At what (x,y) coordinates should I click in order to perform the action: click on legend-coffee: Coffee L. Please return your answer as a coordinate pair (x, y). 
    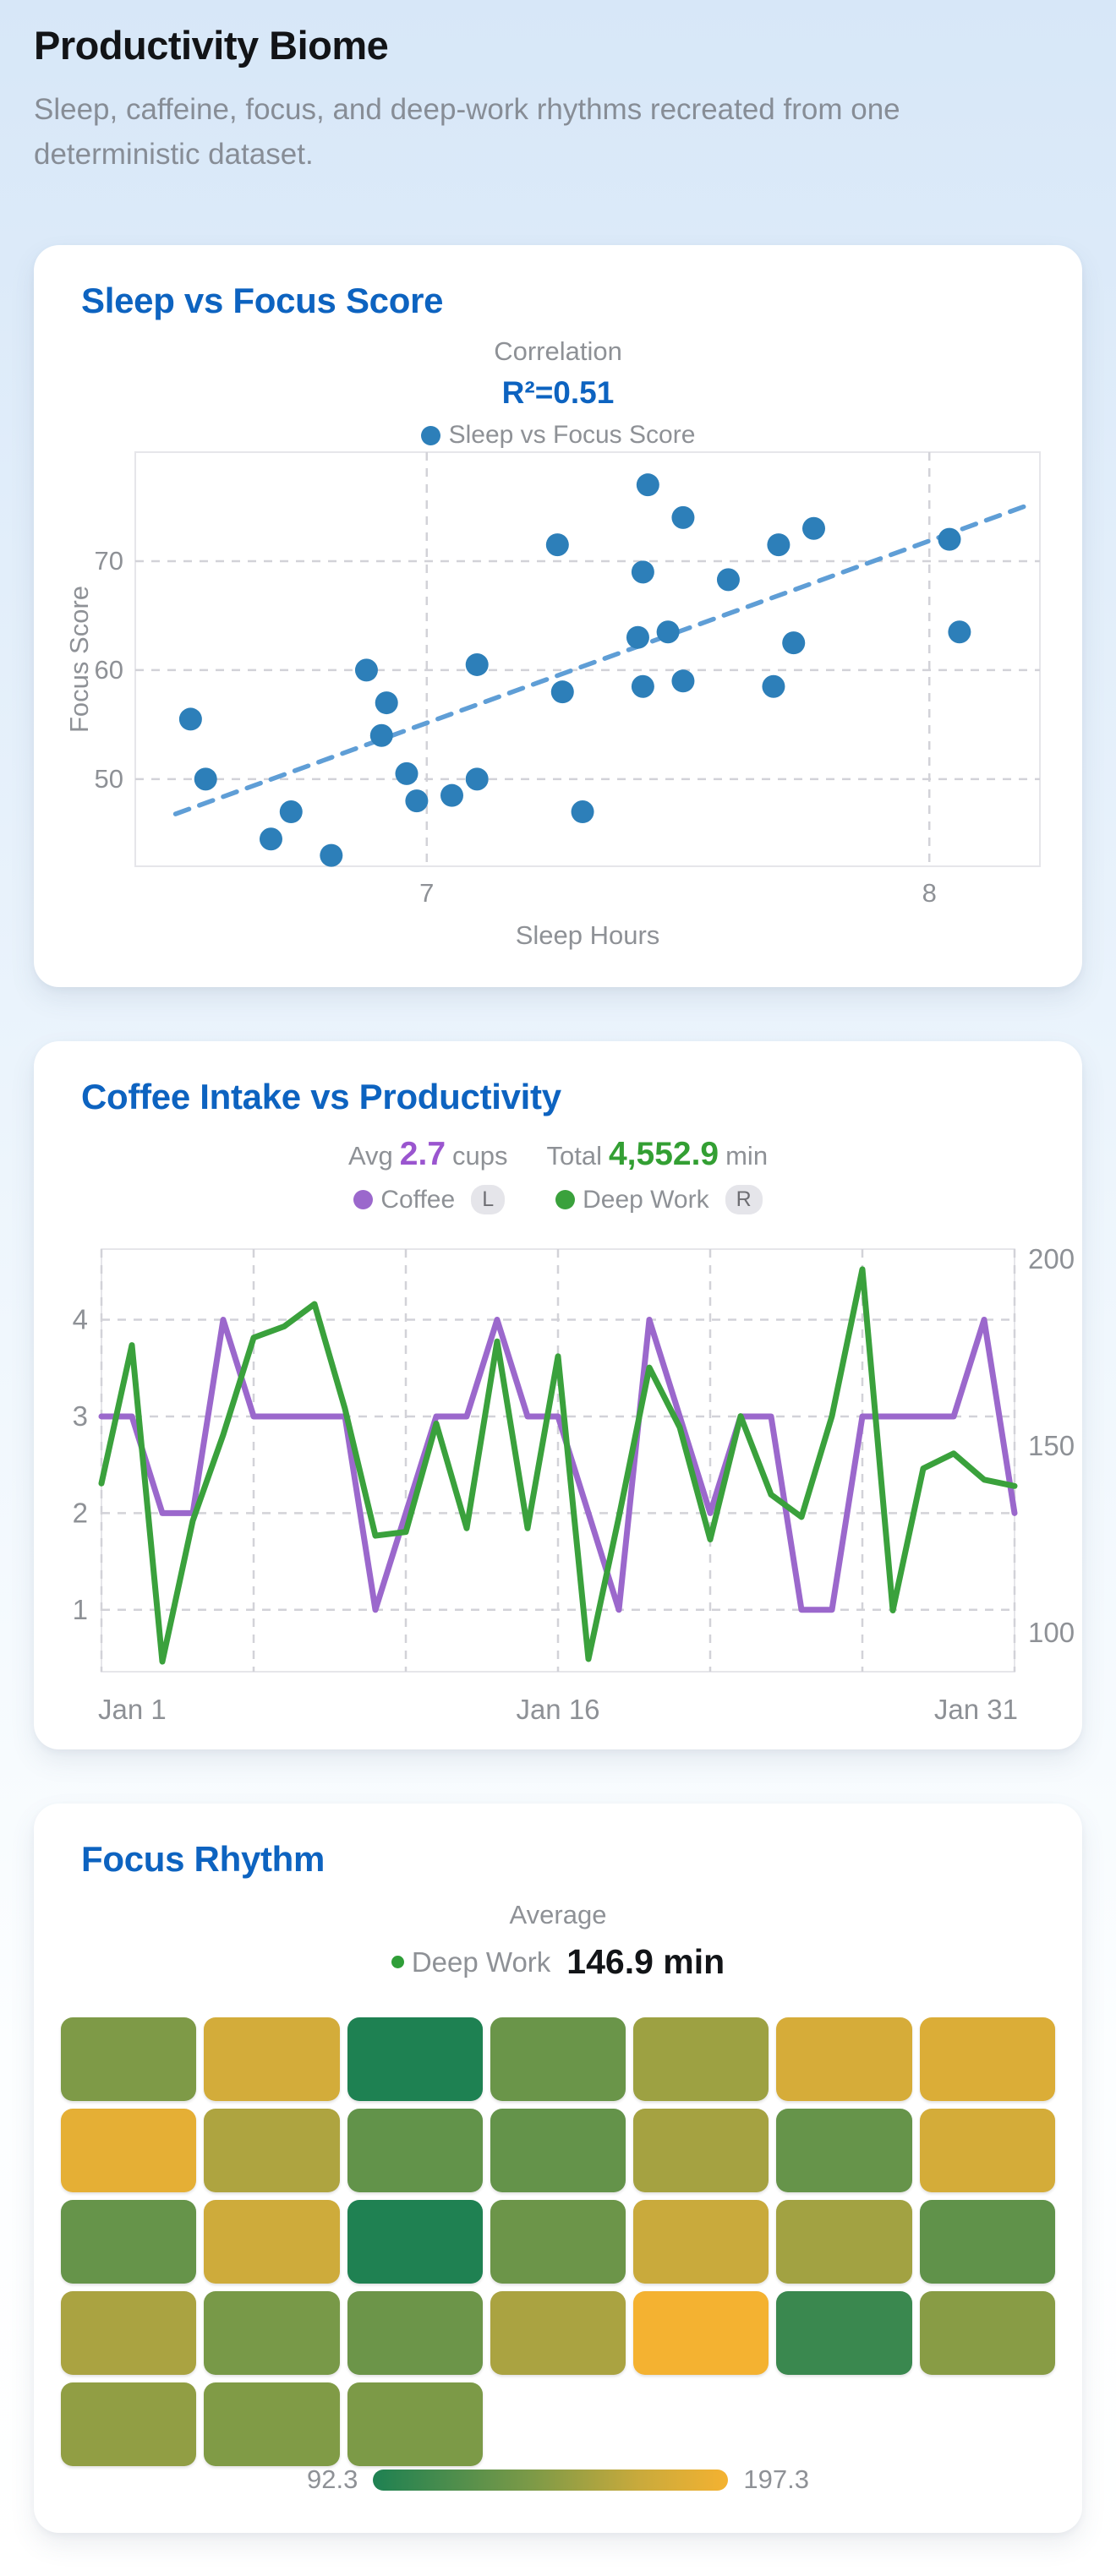
    Looking at the image, I should click on (430, 1199).